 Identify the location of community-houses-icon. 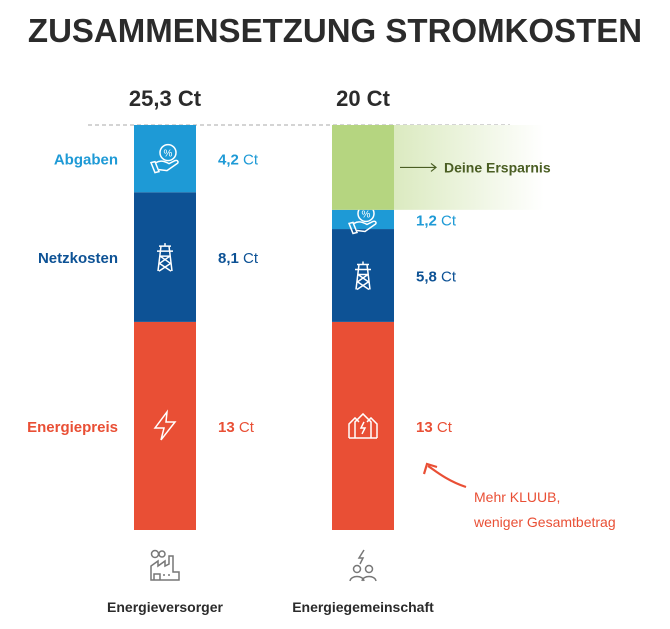
(363, 425).